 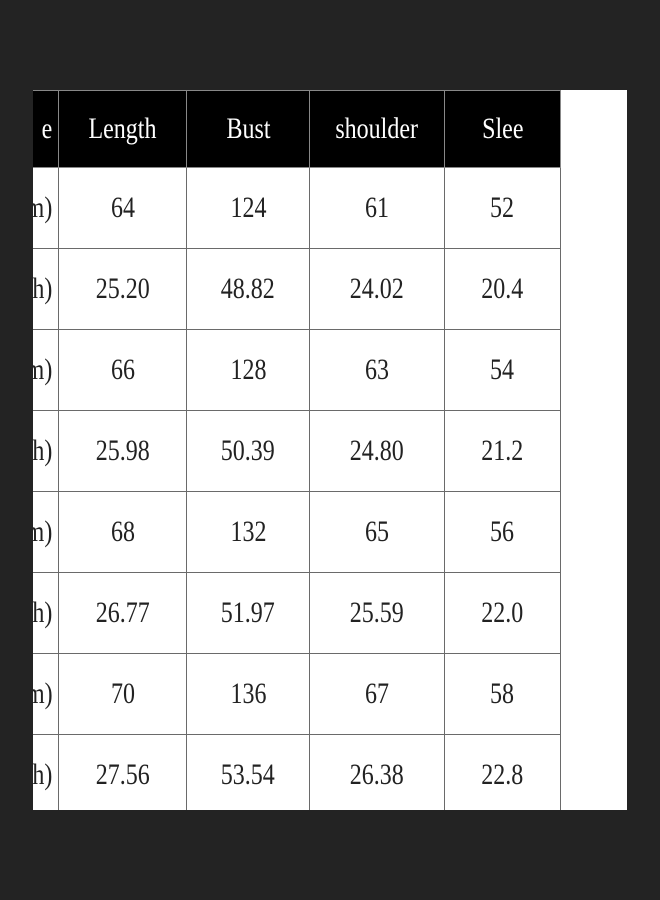 I want to click on table-cell: 25.98, so click(x=123, y=451).